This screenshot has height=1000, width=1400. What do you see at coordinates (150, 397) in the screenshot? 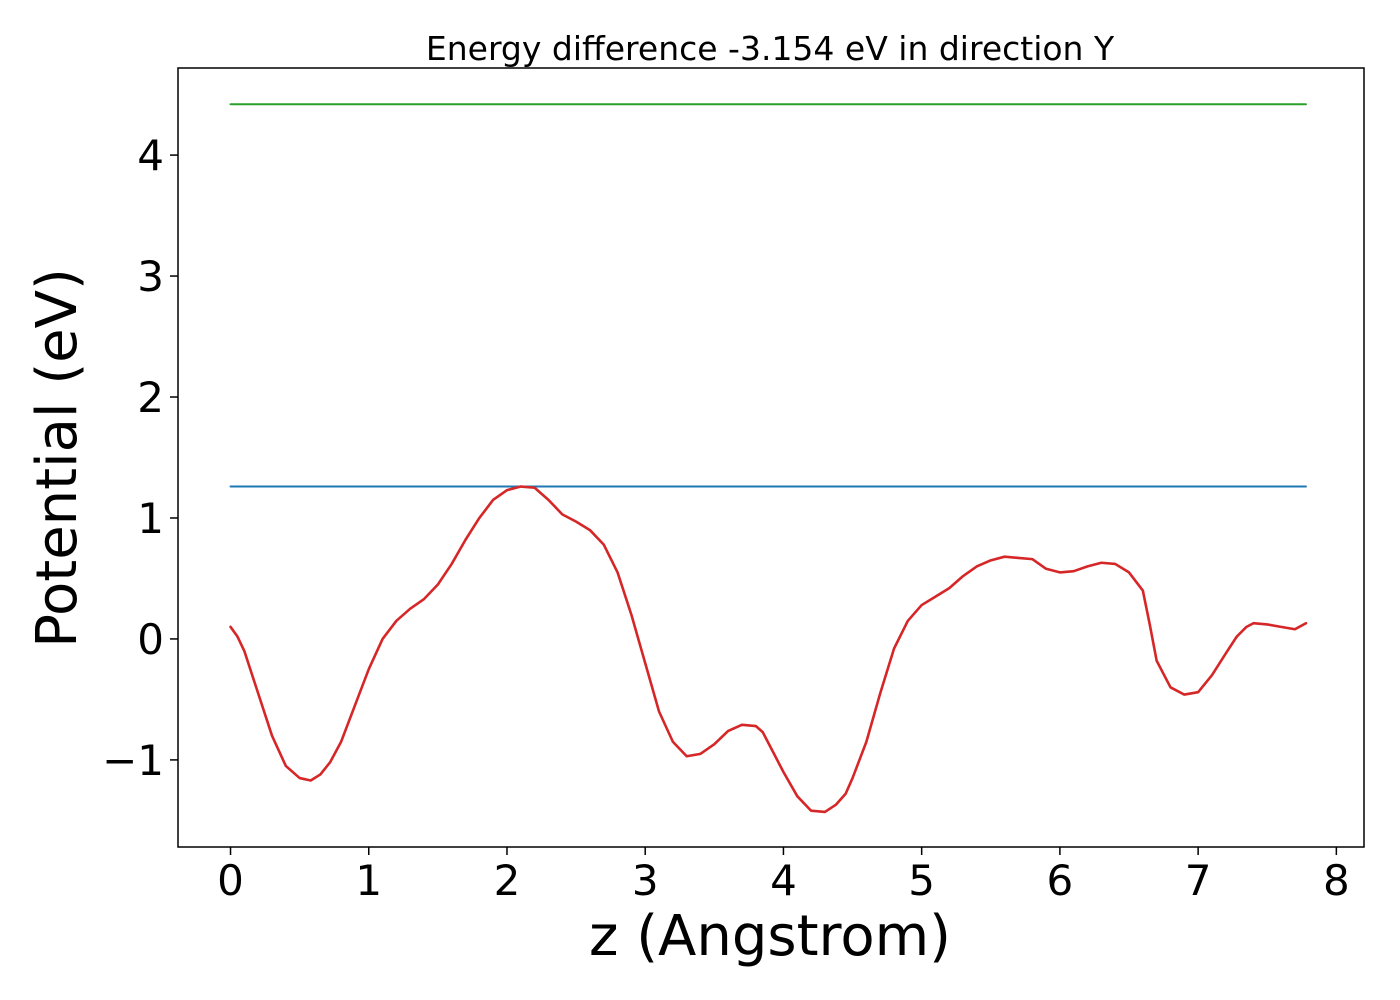
I see `y-tick-label: 2` at bounding box center [150, 397].